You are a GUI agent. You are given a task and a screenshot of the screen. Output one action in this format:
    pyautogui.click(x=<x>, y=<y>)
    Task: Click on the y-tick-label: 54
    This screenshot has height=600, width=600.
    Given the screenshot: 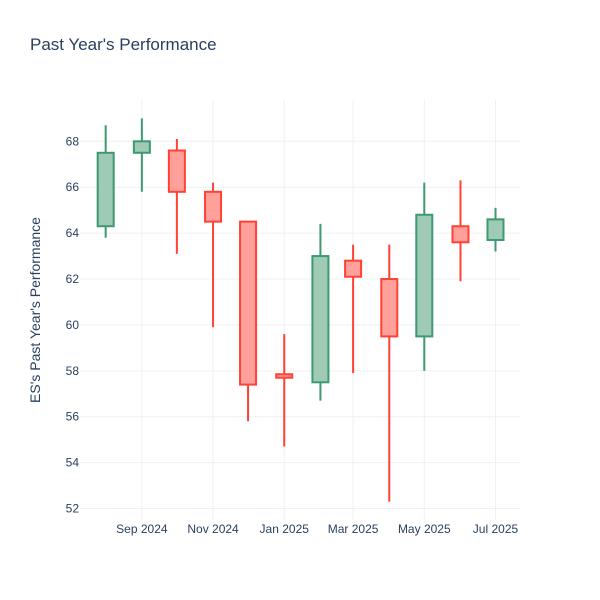 What is the action you would take?
    pyautogui.click(x=73, y=463)
    